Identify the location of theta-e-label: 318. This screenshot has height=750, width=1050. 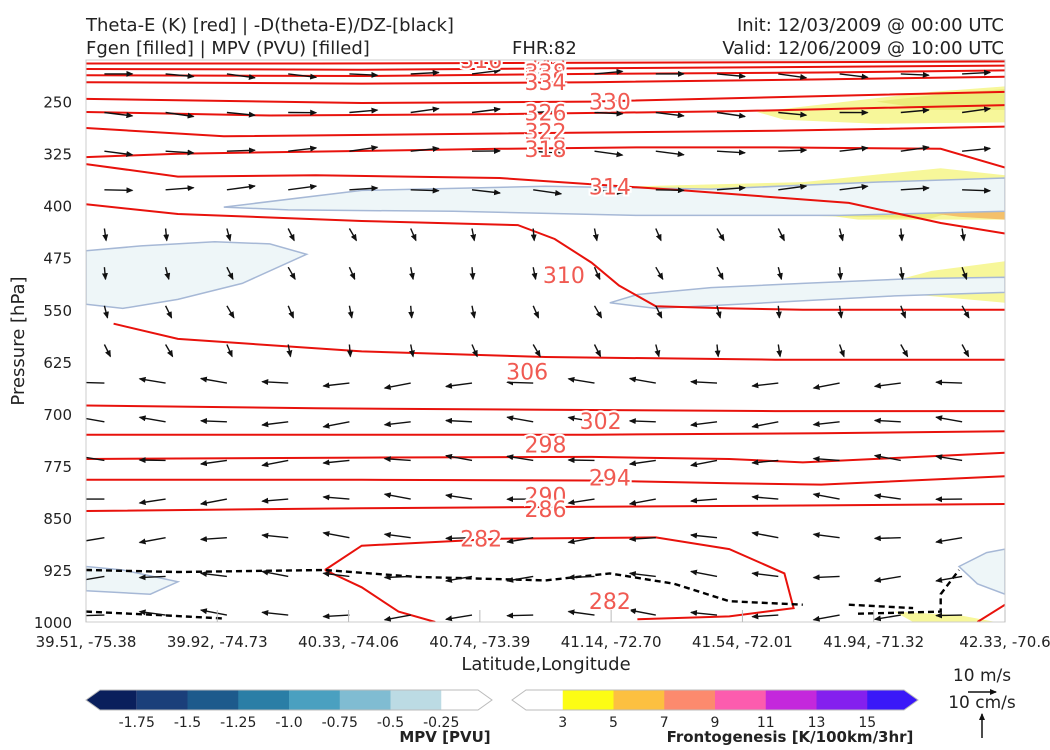
(546, 150).